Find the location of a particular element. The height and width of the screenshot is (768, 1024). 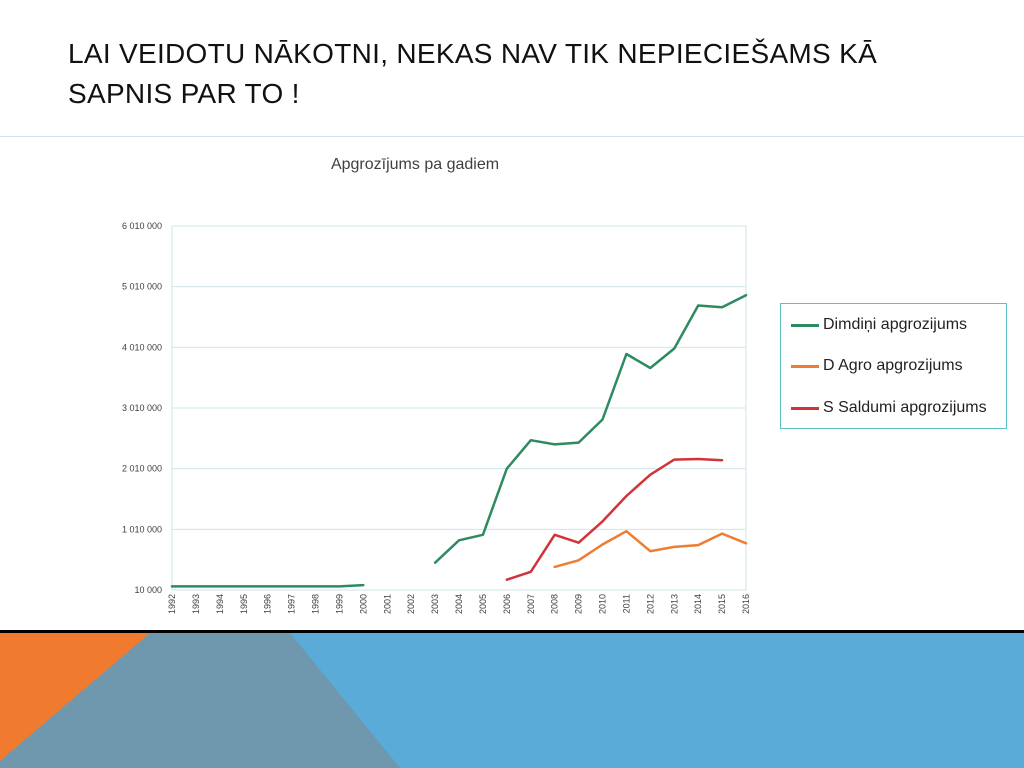

x-tick-label: 1997 is located at coordinates (292, 604).